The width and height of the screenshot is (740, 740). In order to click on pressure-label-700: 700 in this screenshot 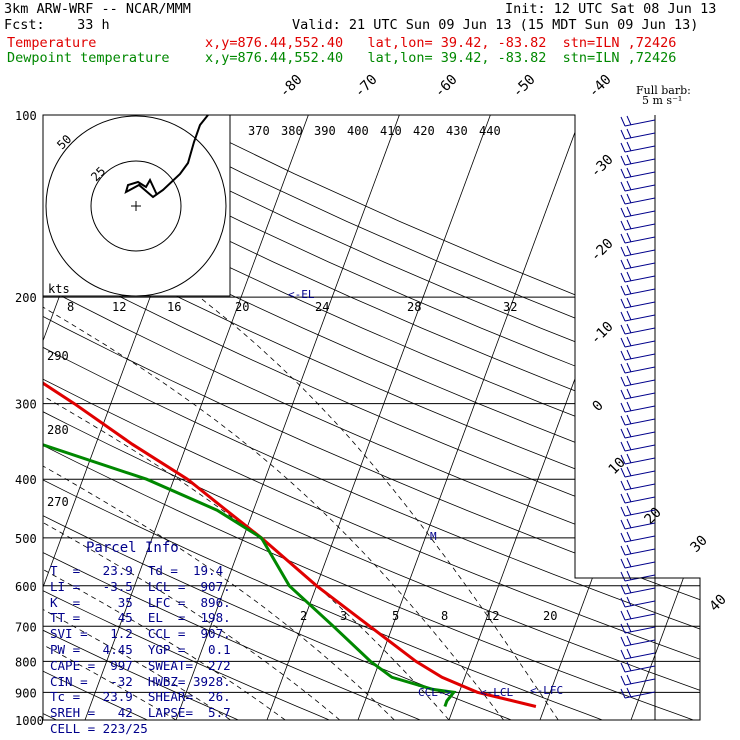, I will do `click(26, 627)`.